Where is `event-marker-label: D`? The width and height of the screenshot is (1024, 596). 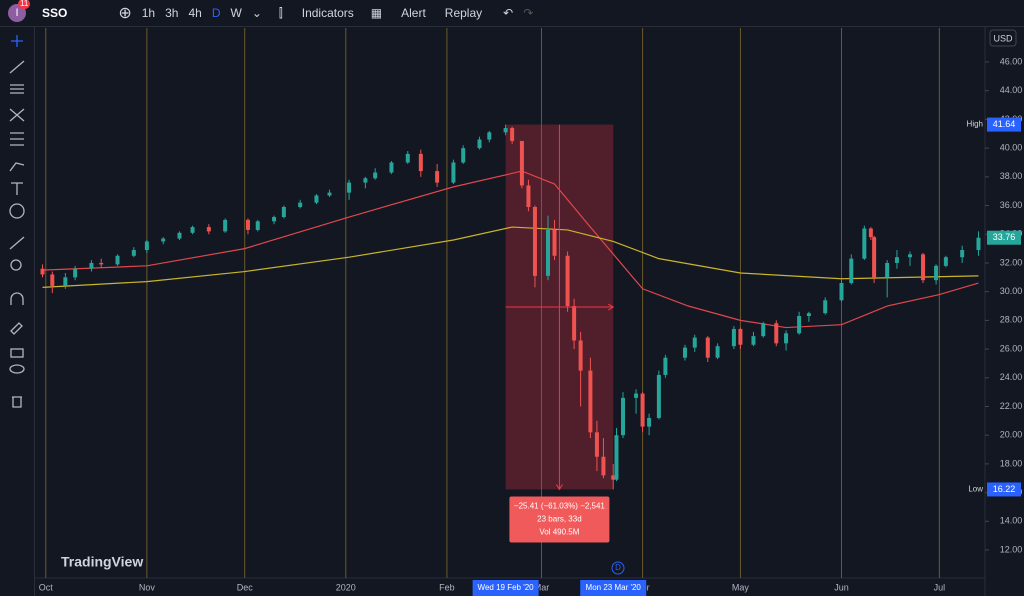
event-marker-label: D is located at coordinates (618, 567).